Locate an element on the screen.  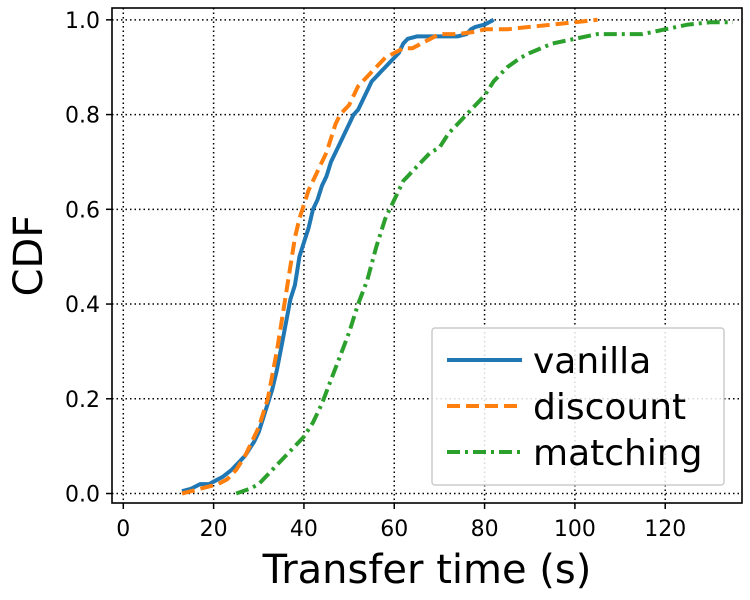
x-axis-ticks: 0 20 40 60 80 100 120 is located at coordinates (401, 522).